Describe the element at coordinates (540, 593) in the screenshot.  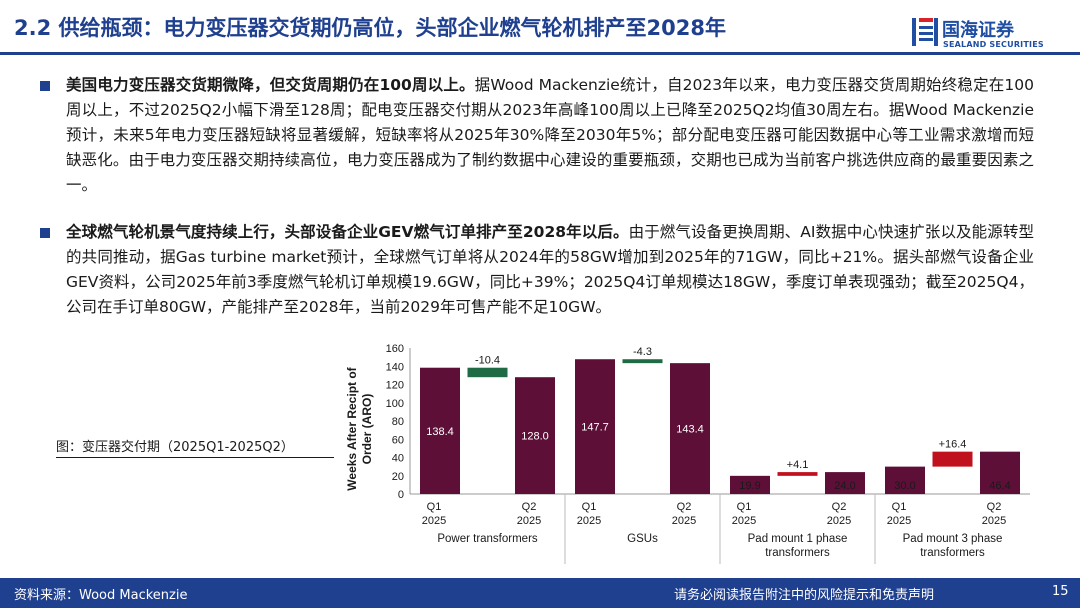
I see `footer-bar` at that location.